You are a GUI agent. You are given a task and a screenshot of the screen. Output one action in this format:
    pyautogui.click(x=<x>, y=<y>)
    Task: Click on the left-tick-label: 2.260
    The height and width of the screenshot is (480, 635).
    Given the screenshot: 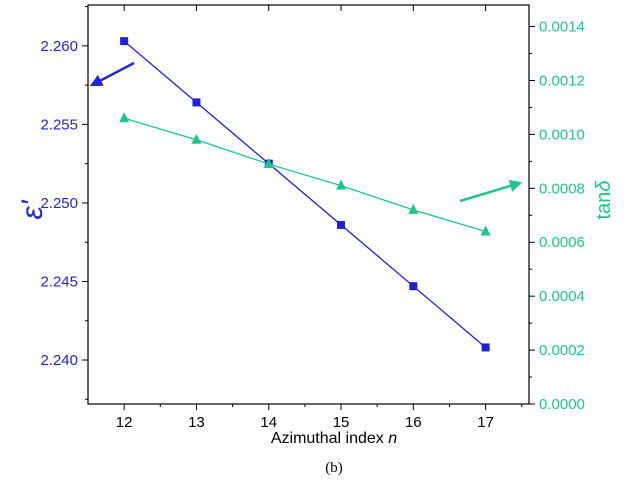 What is the action you would take?
    pyautogui.click(x=59, y=46)
    